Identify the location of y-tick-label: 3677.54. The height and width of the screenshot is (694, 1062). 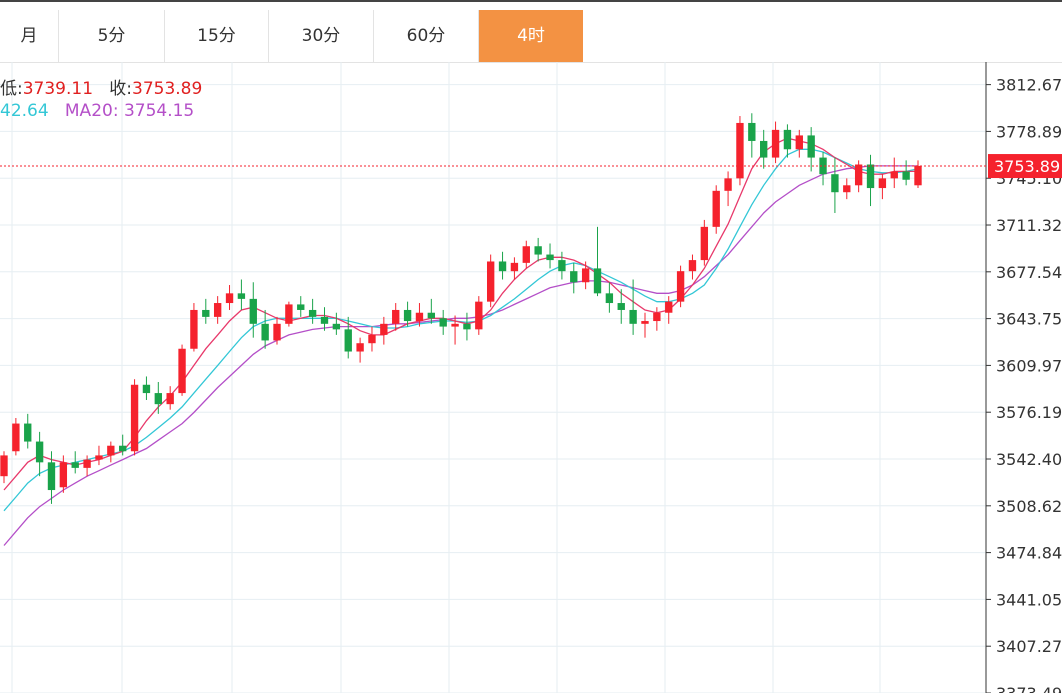
(1029, 272).